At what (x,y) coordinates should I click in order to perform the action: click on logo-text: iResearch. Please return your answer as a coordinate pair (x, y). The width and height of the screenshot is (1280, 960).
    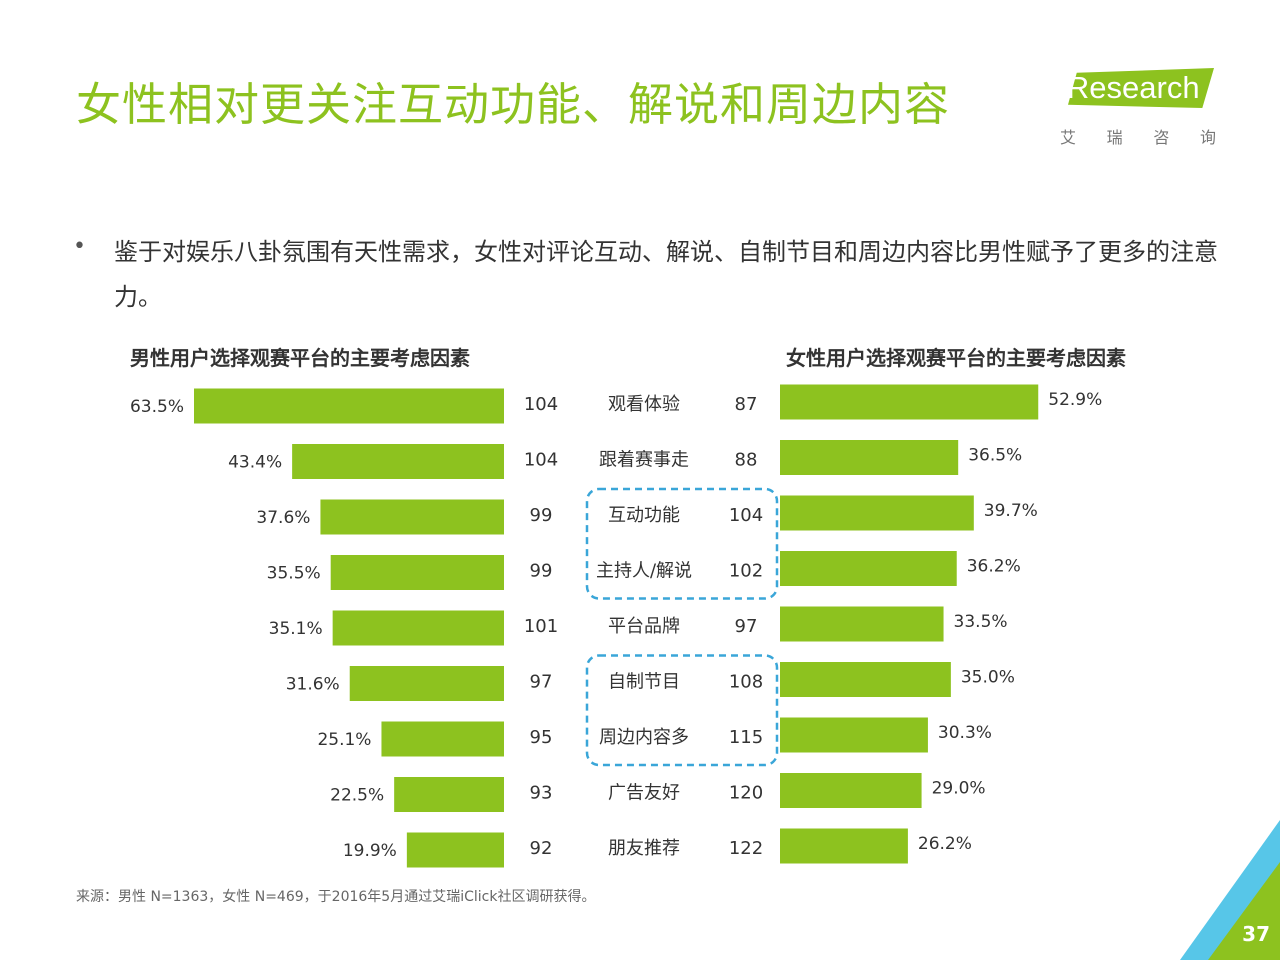
    Looking at the image, I should click on (1130, 87).